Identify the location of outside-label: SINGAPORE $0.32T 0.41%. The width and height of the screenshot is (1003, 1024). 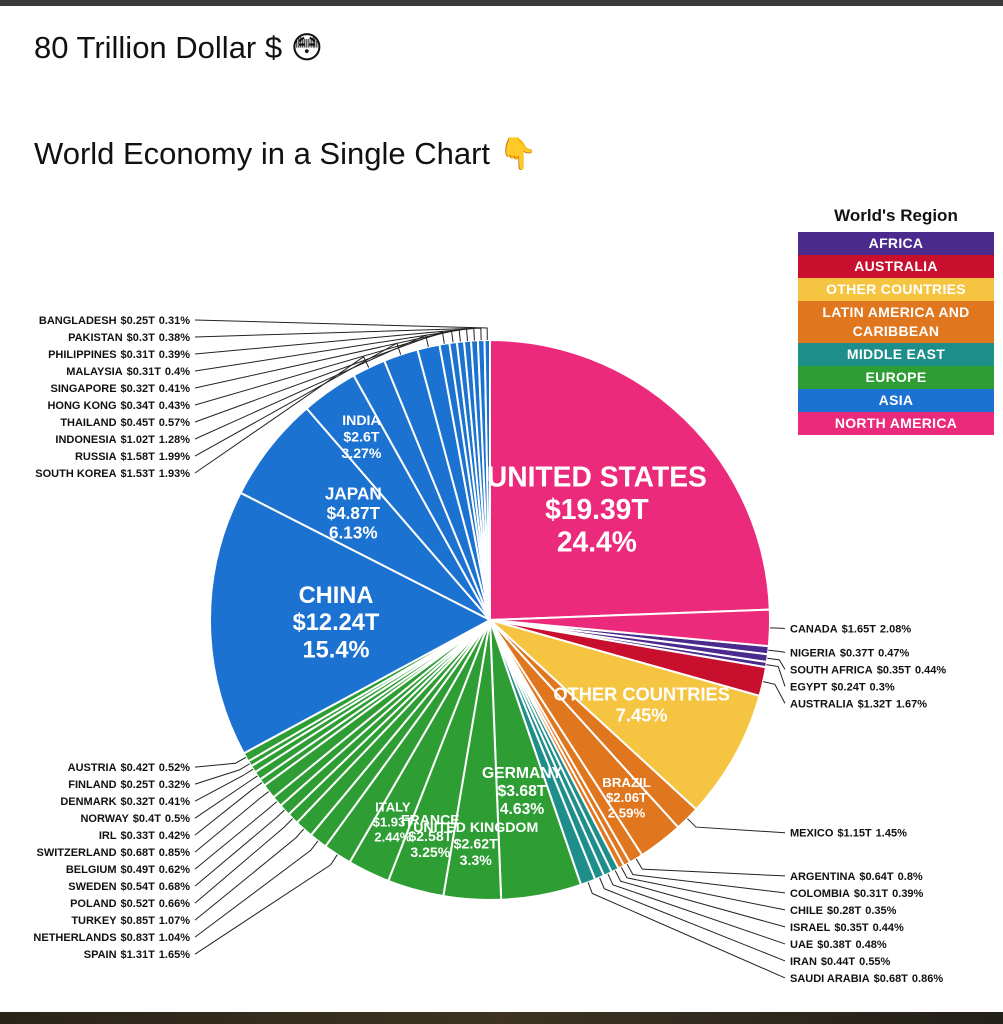
(121, 389).